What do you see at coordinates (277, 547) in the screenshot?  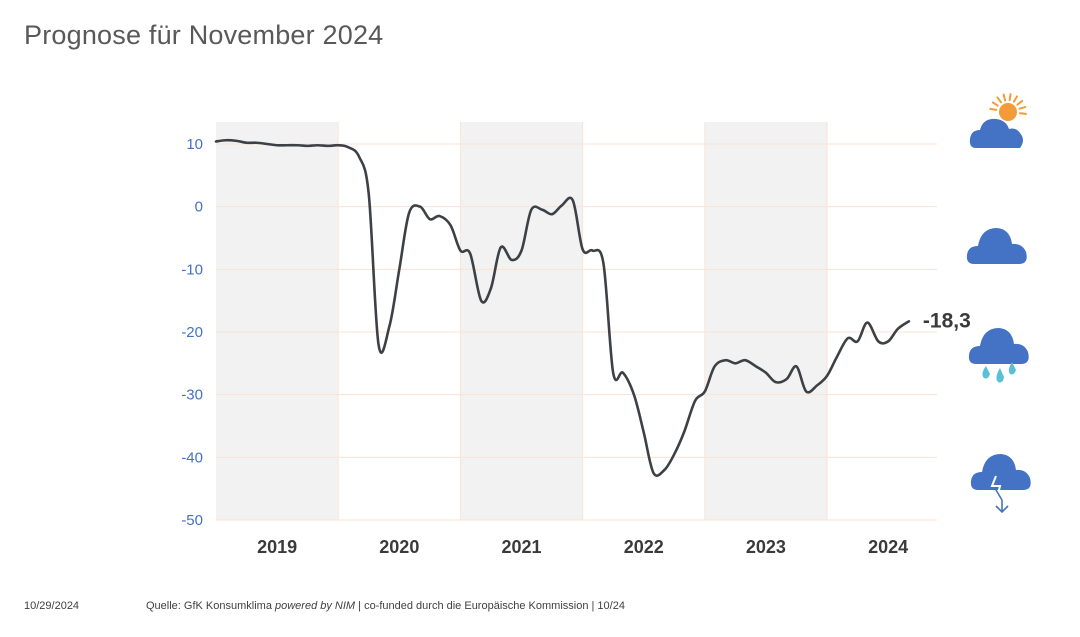 I see `x-tick-label: 2019` at bounding box center [277, 547].